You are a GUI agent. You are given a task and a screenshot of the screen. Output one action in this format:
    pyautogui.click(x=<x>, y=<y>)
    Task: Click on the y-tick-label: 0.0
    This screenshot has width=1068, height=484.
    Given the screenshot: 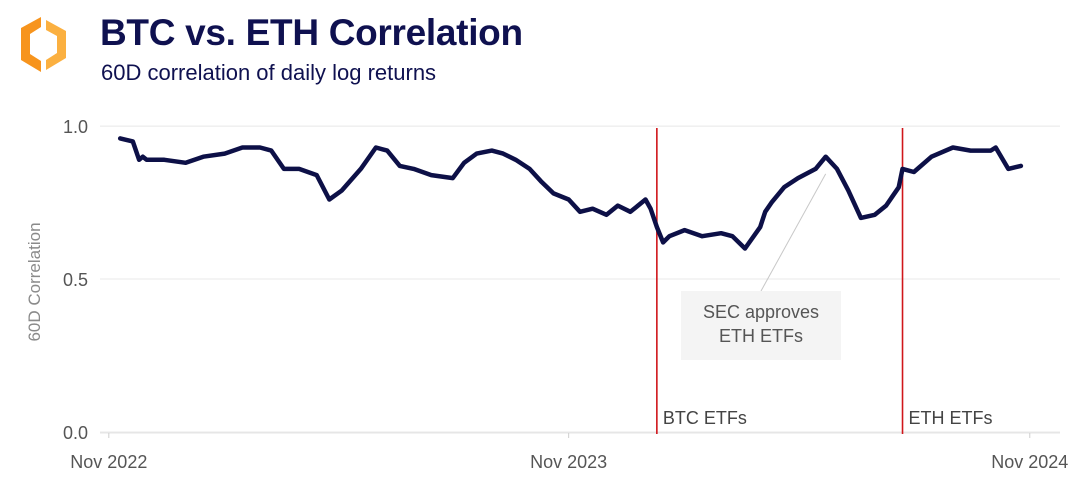 What is the action you would take?
    pyautogui.click(x=75, y=433)
    